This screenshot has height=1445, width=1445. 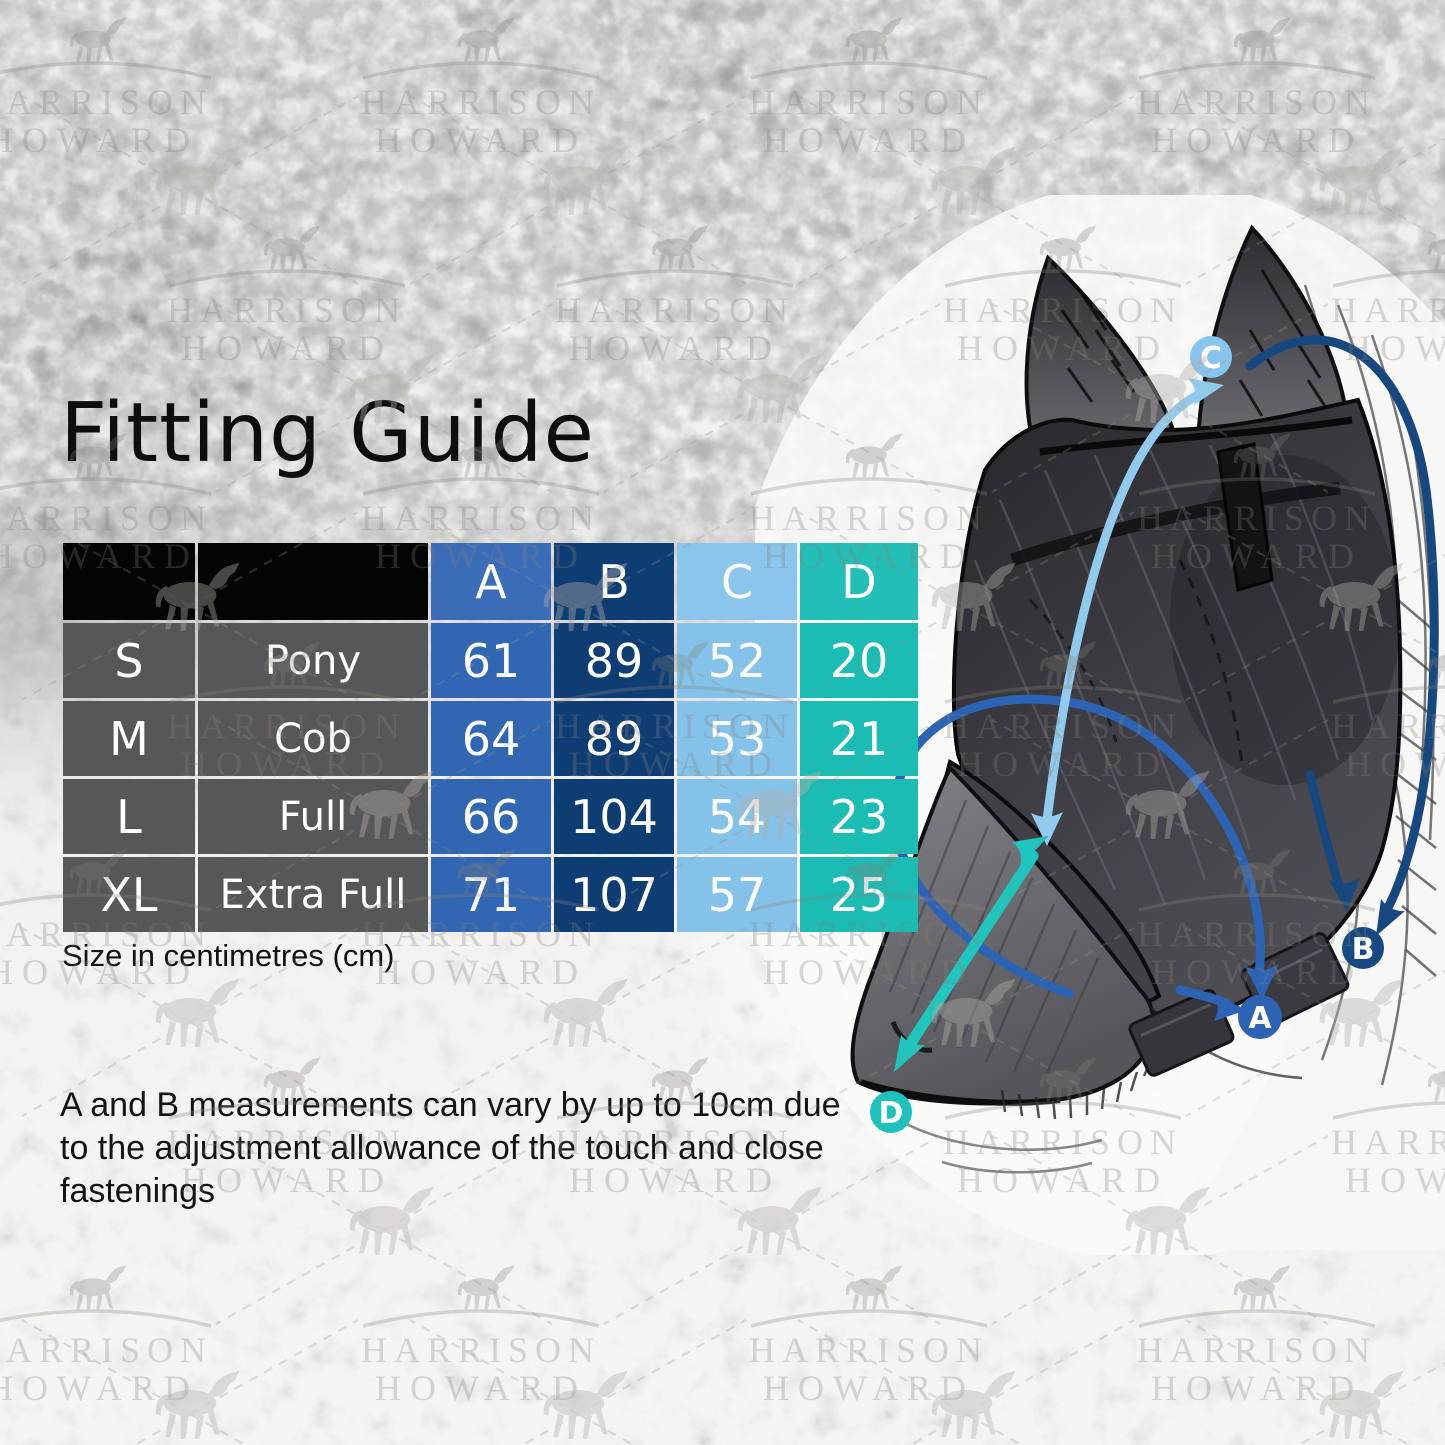 What do you see at coordinates (313, 816) in the screenshot?
I see `size-name-cell: Full` at bounding box center [313, 816].